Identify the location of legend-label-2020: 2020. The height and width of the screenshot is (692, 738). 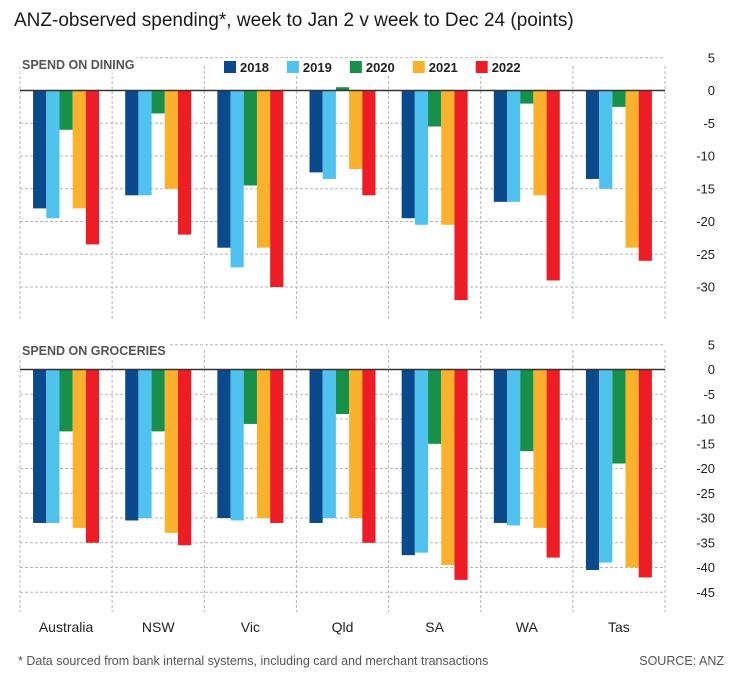
(380, 67).